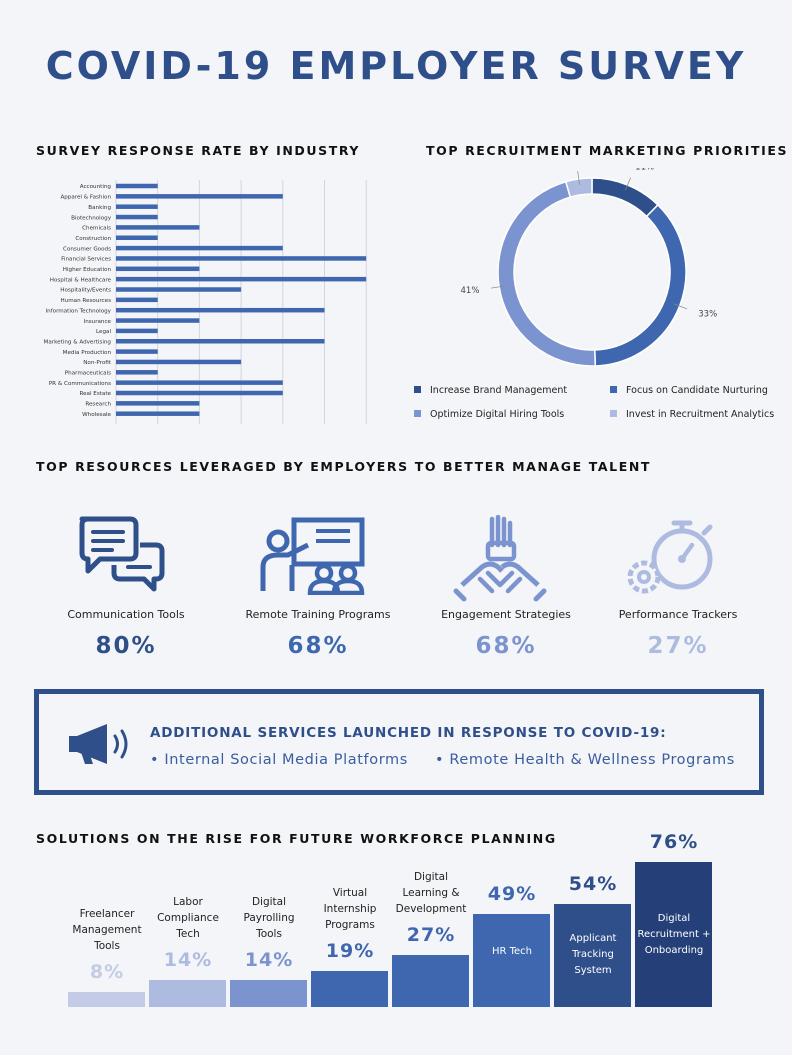 This screenshot has height=1055, width=792. Describe the element at coordinates (678, 633) in the screenshot. I see `resource-item: Performance Trackers 27%` at that location.